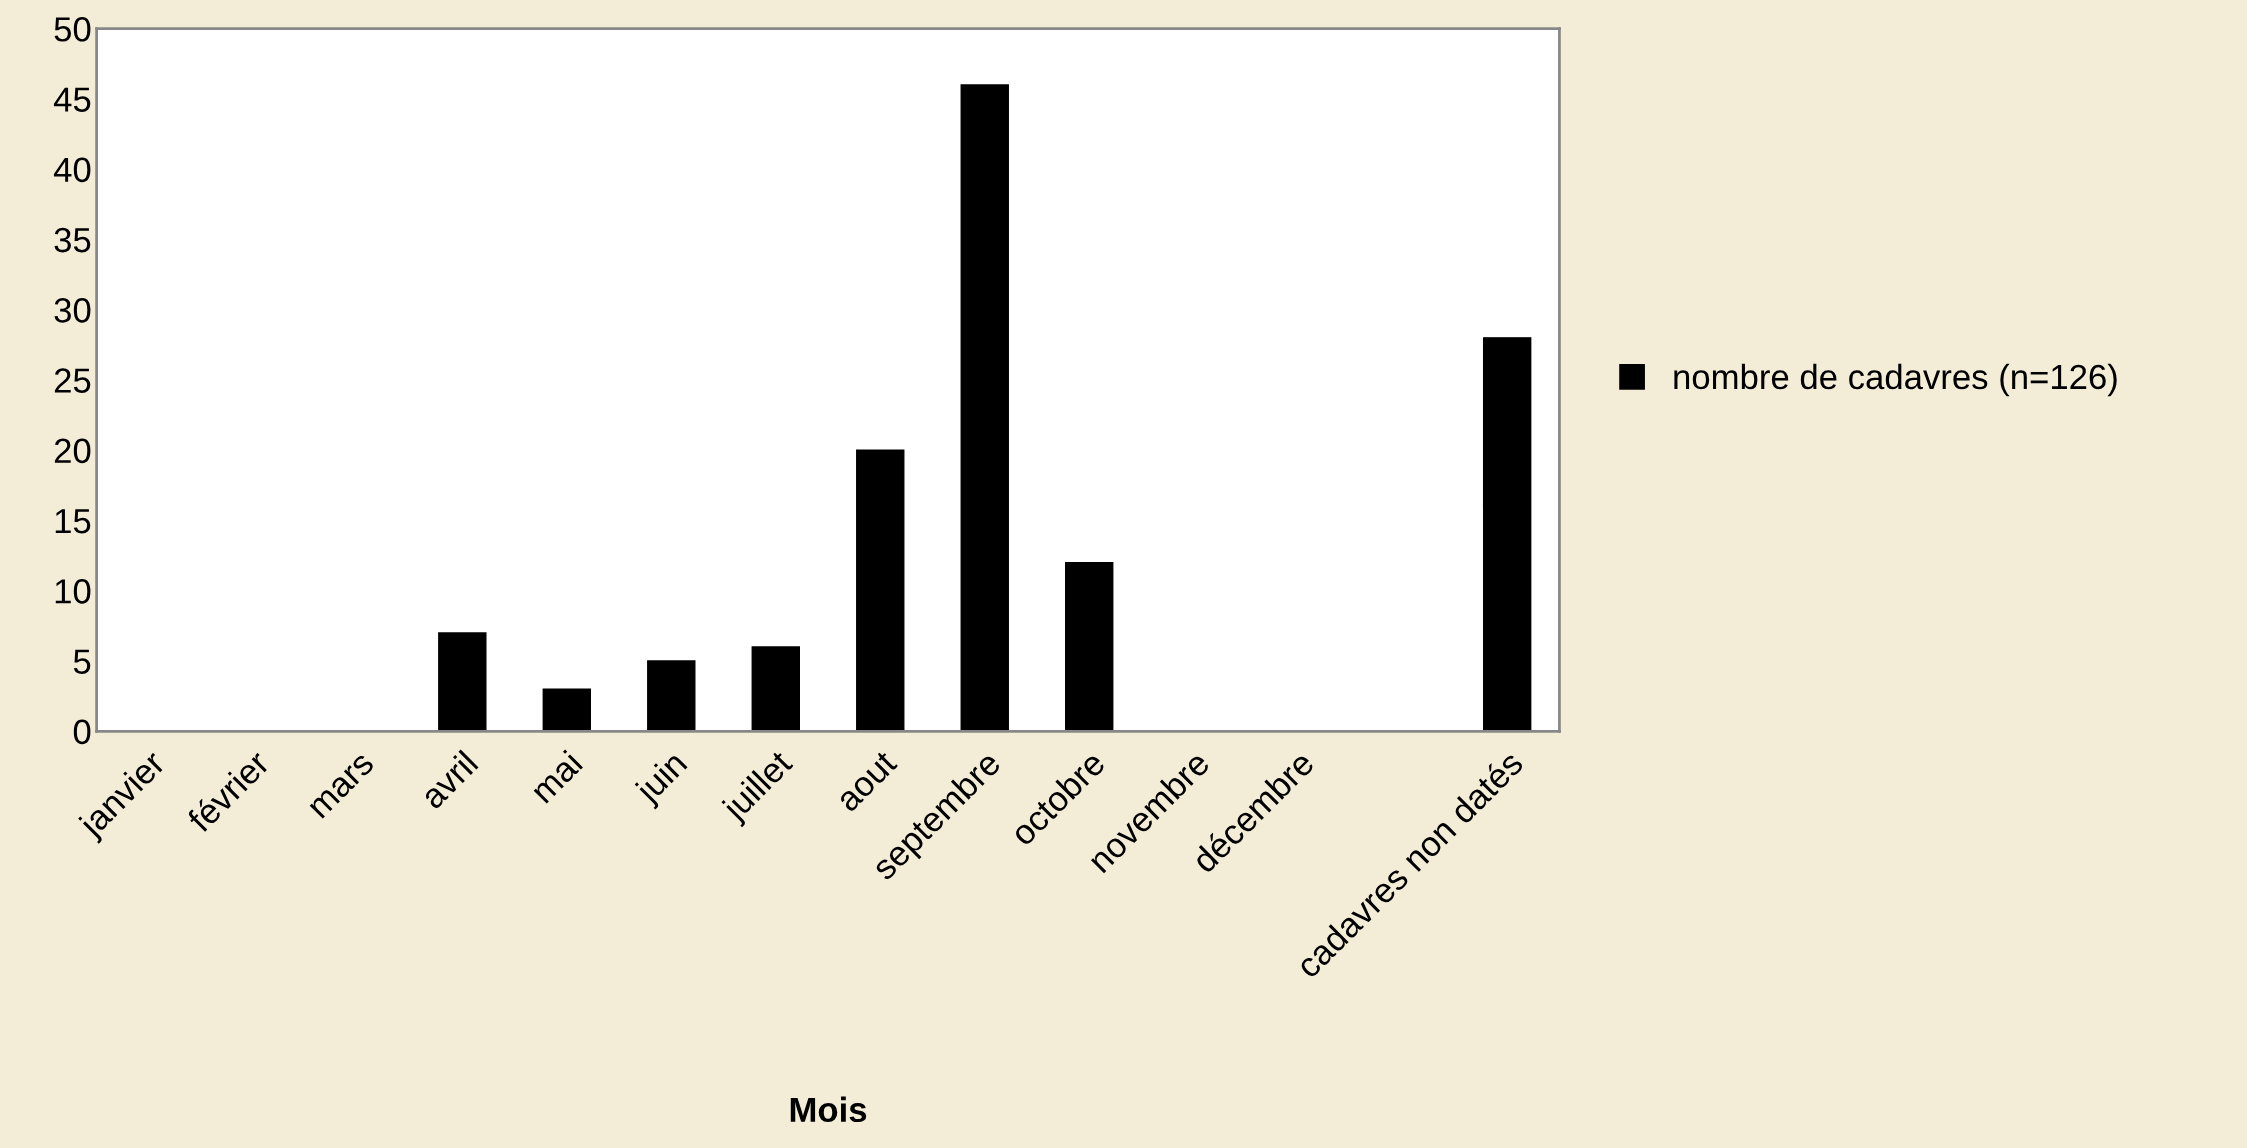 This screenshot has height=1148, width=2247. Describe the element at coordinates (72, 451) in the screenshot. I see `y-tick-label: 20` at that location.